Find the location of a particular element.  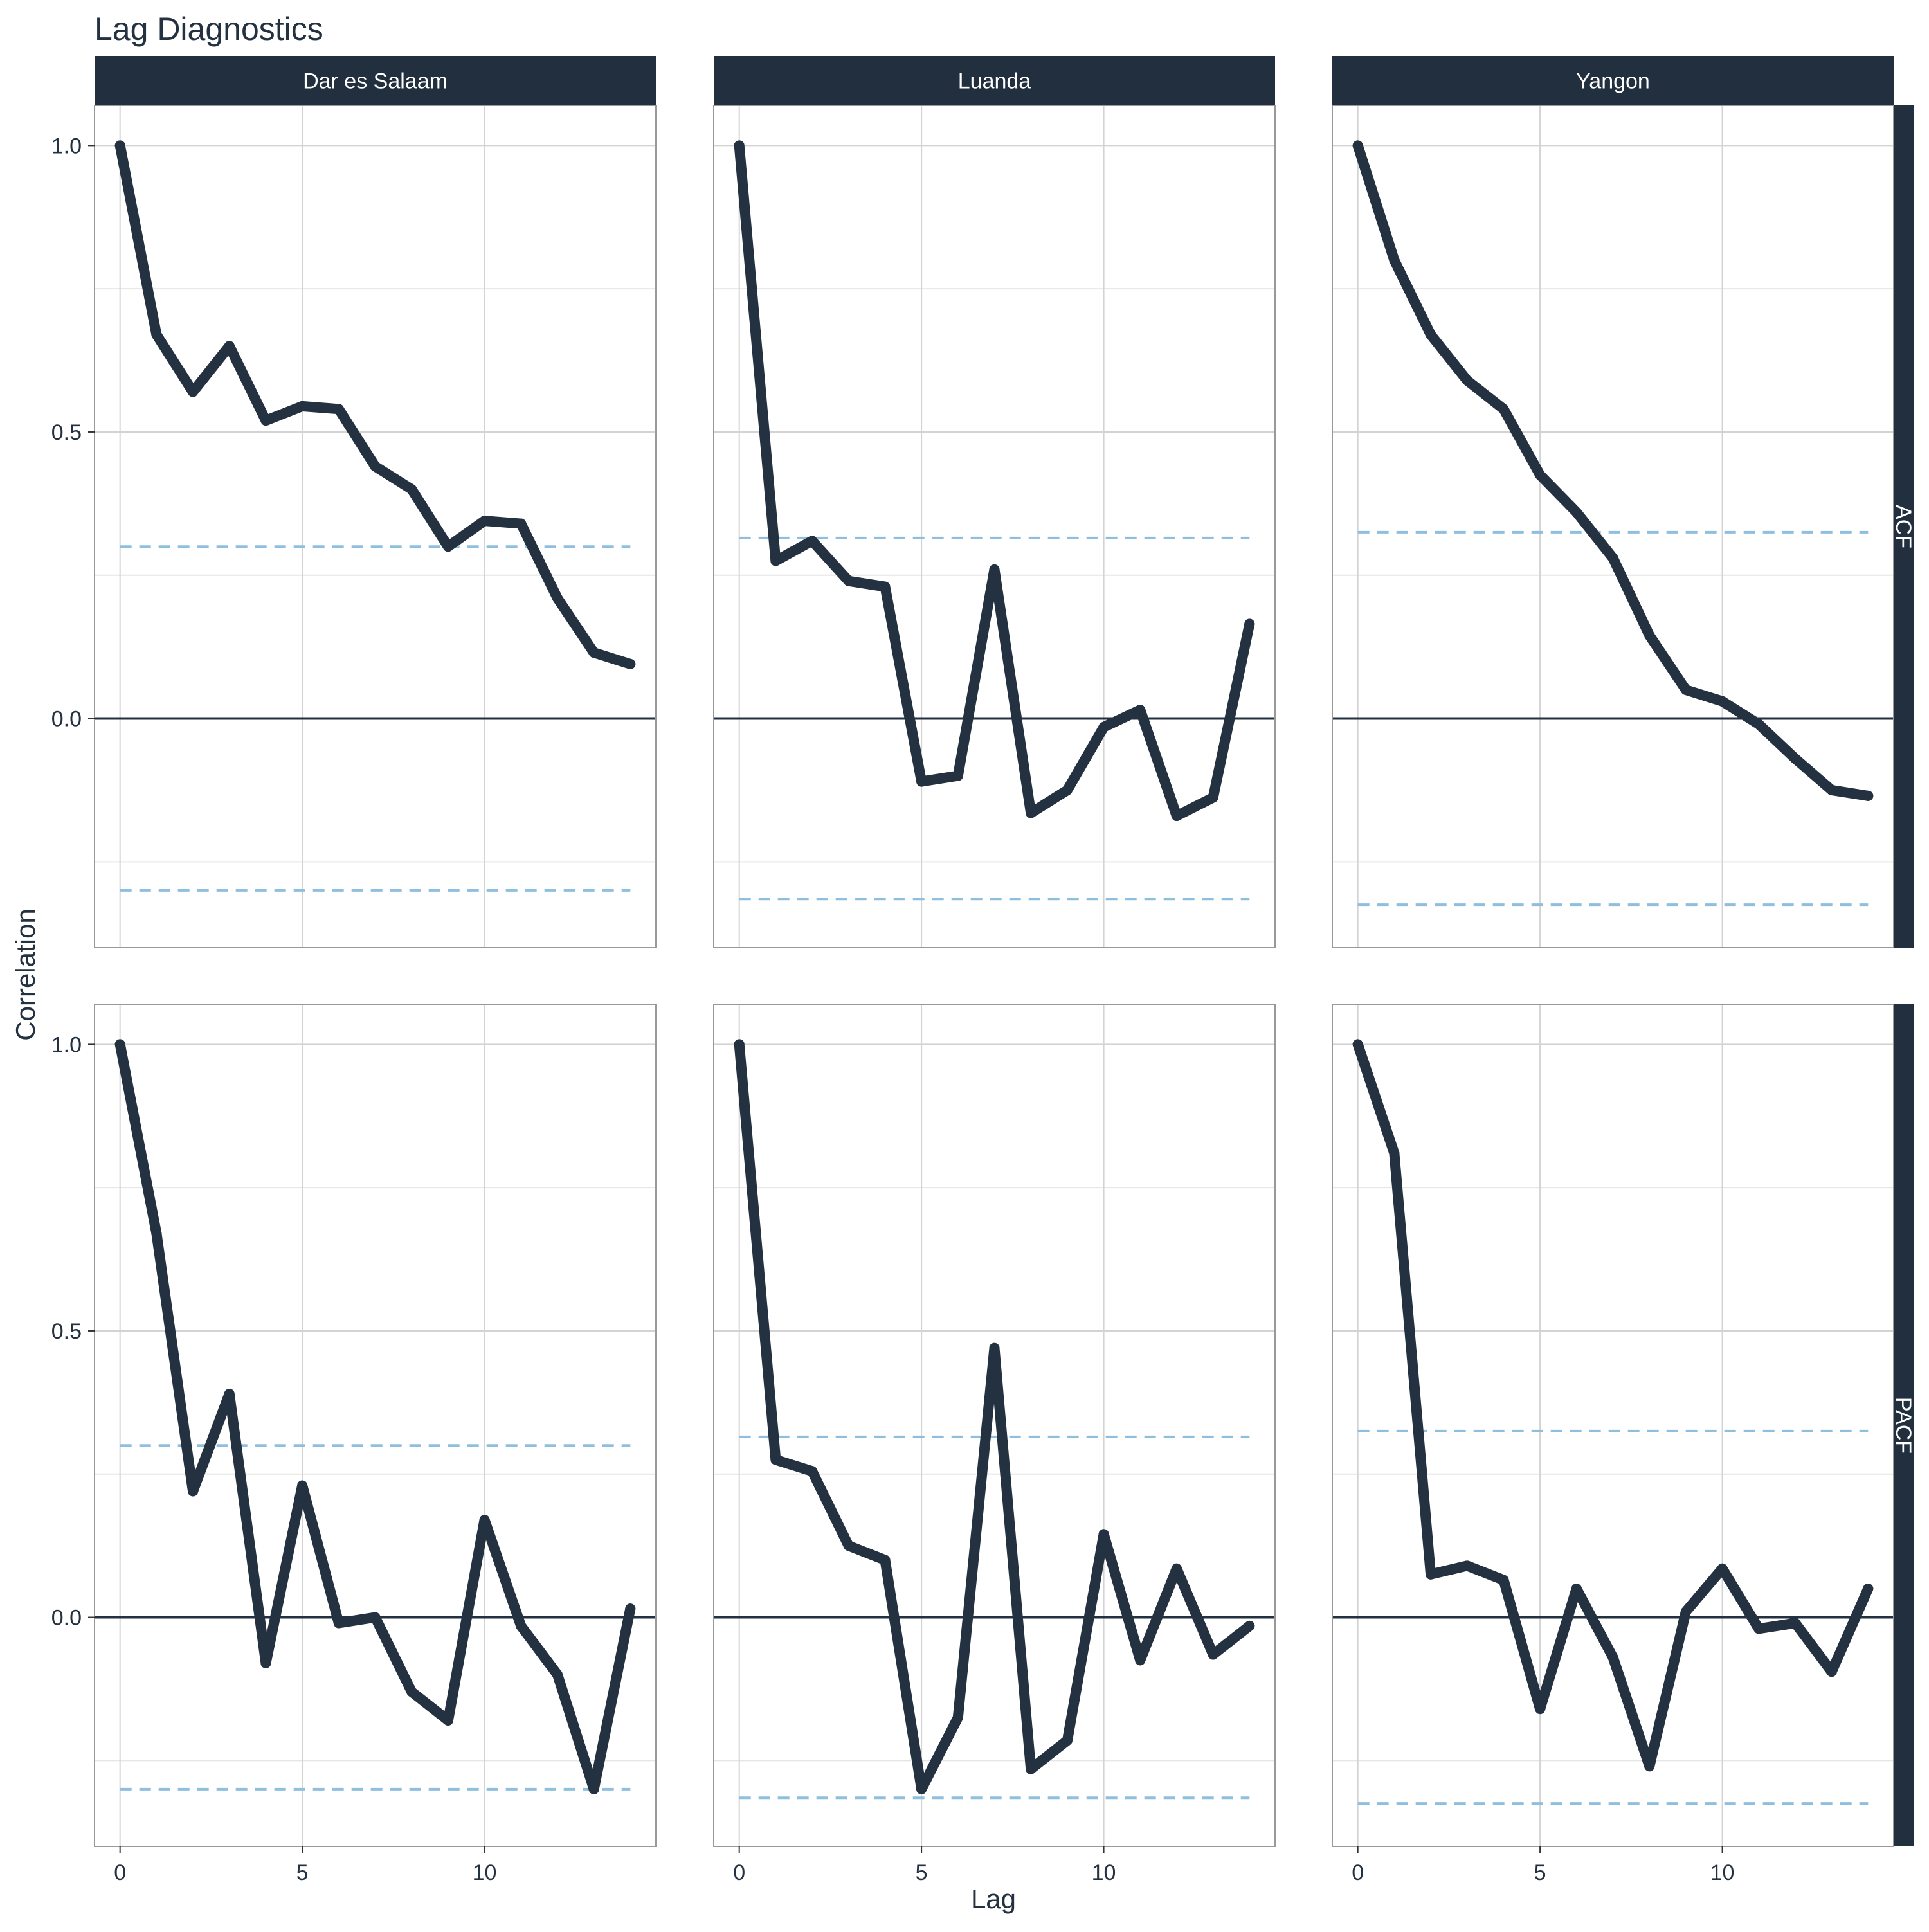

y-tick-label: 1.0 is located at coordinates (66, 146).